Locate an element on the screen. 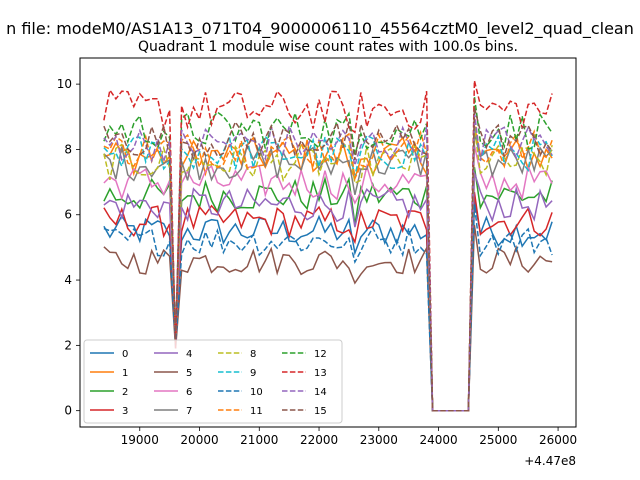 Image resolution: width=640 pixels, height=480 pixels. legend-label-14: 14 is located at coordinates (320, 392).